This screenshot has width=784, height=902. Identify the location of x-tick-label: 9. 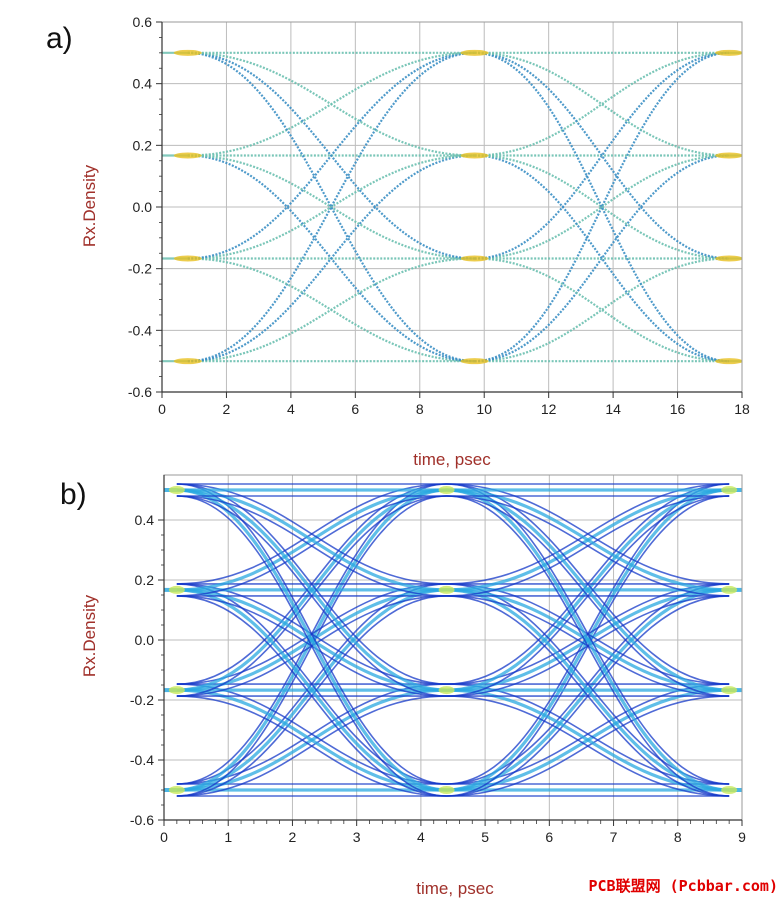
(742, 837).